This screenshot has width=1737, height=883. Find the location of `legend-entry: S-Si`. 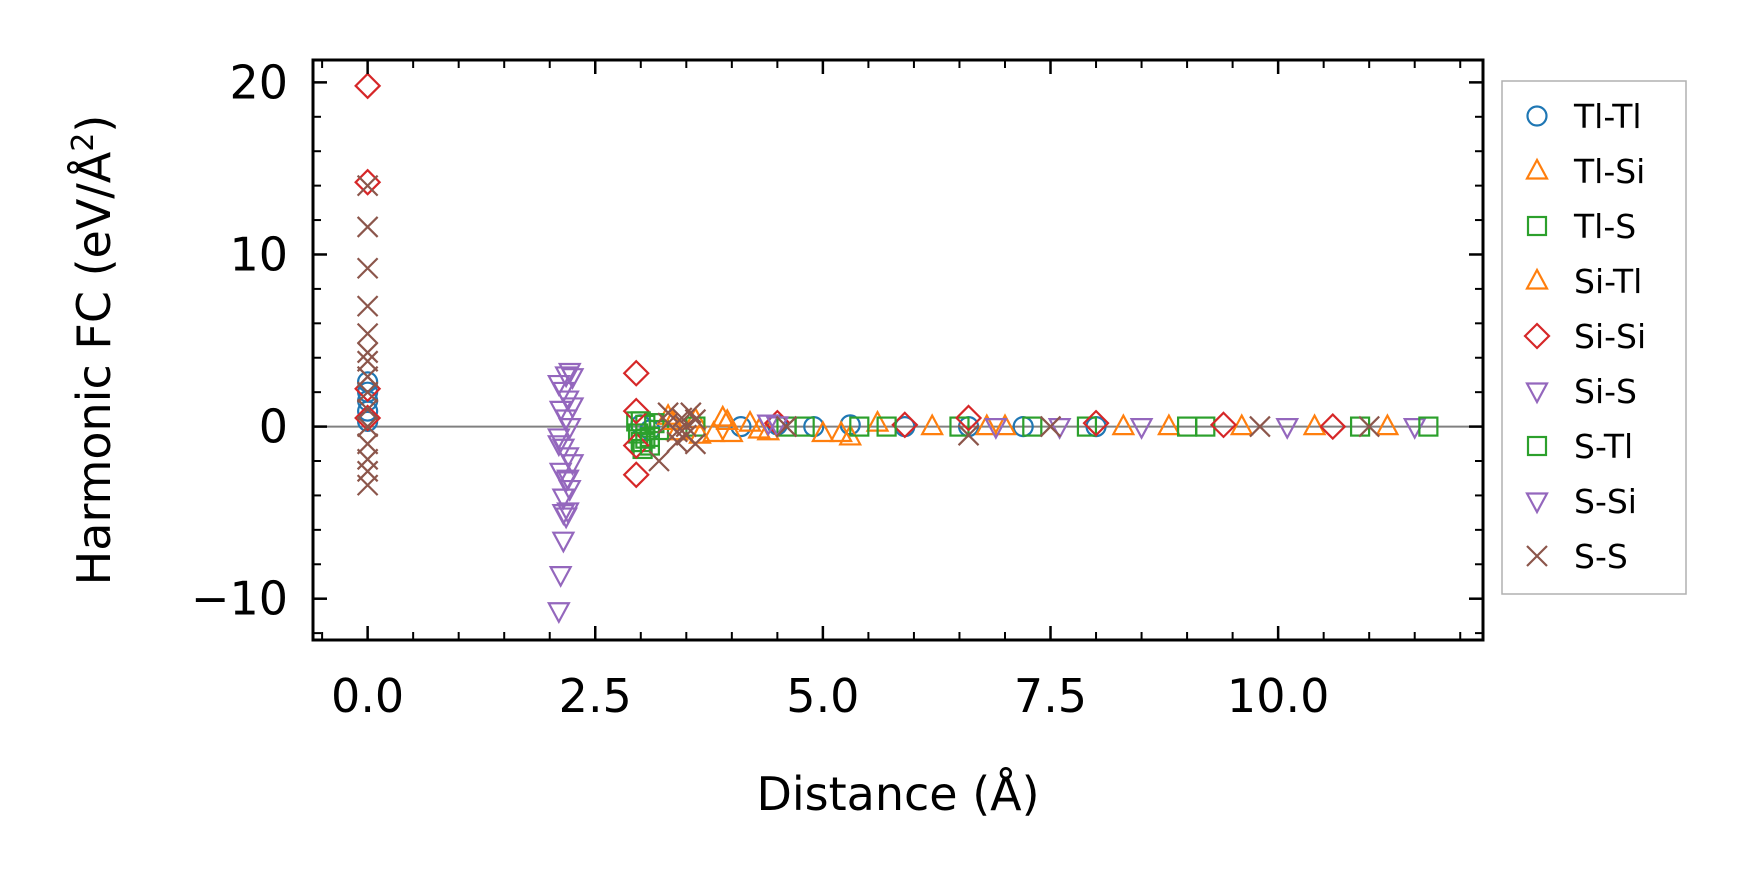

legend-entry: S-Si is located at coordinates (1581, 501).